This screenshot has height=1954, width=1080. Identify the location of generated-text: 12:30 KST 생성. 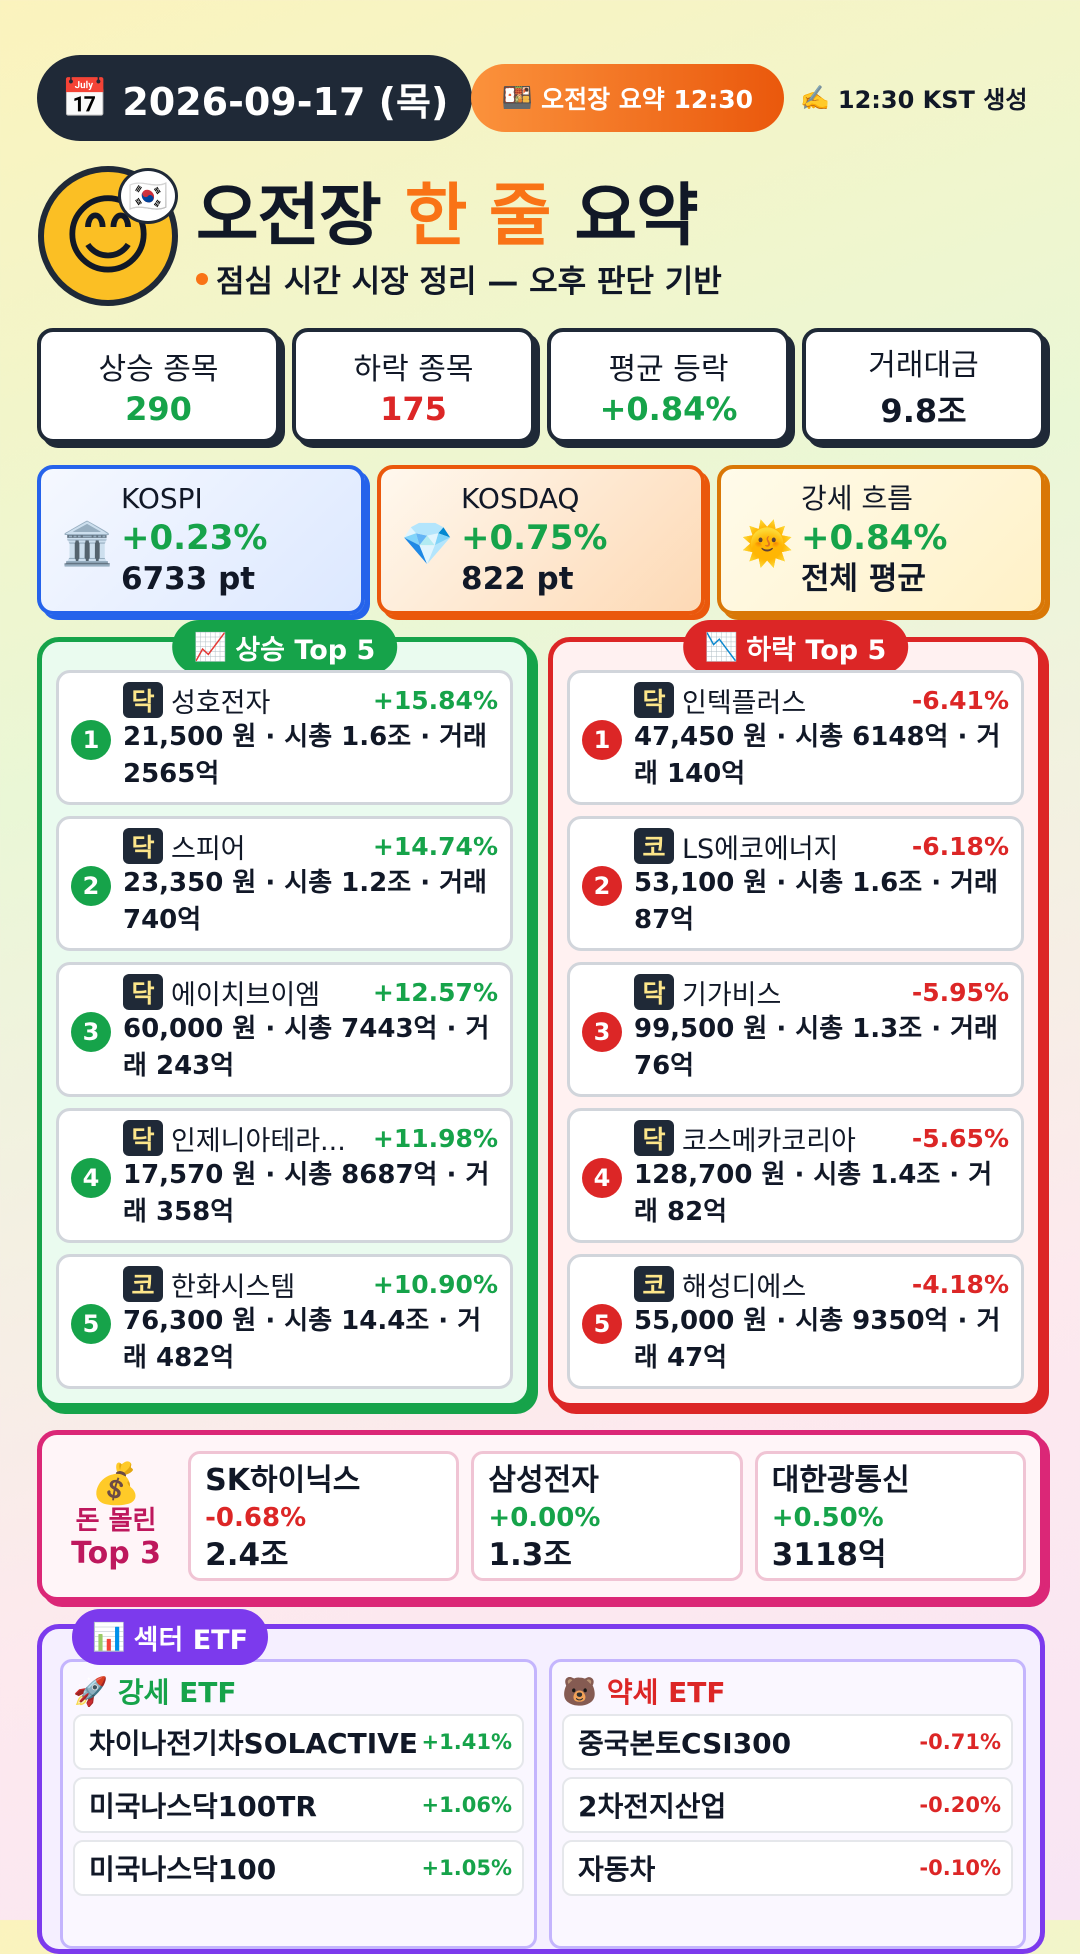
(932, 100).